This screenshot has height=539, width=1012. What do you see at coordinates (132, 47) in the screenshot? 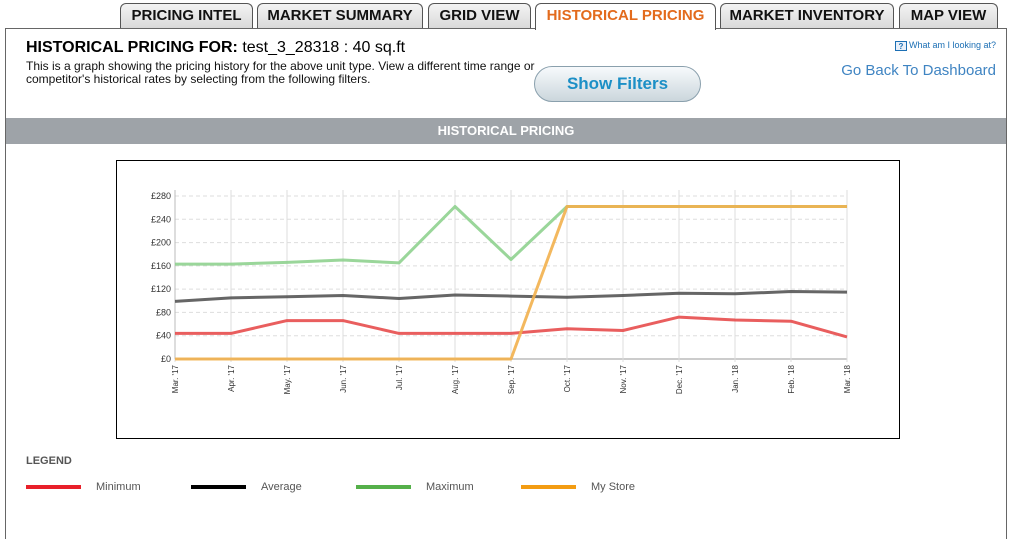
I see `page-title-label: HISTORICAL PRICING FOR:` at bounding box center [132, 47].